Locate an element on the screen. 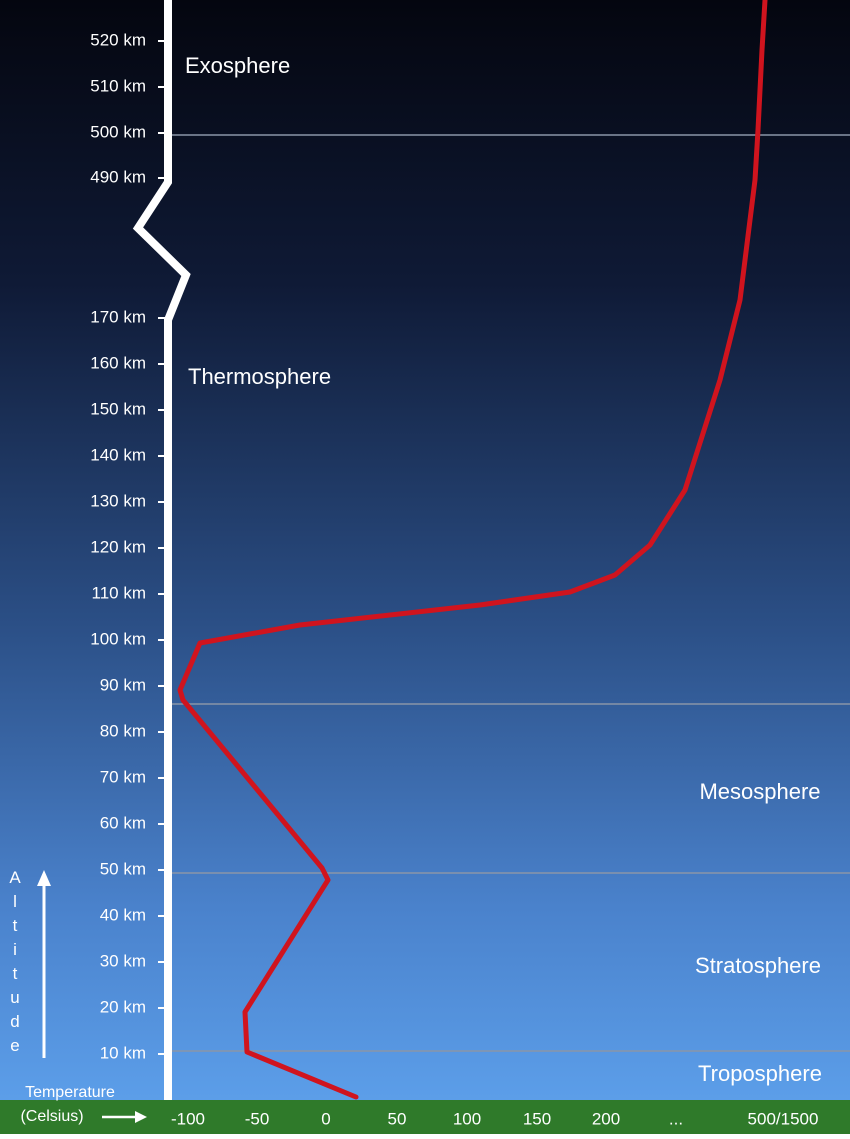 This screenshot has height=1139, width=850. altitude-label: 490 km is located at coordinates (118, 176).